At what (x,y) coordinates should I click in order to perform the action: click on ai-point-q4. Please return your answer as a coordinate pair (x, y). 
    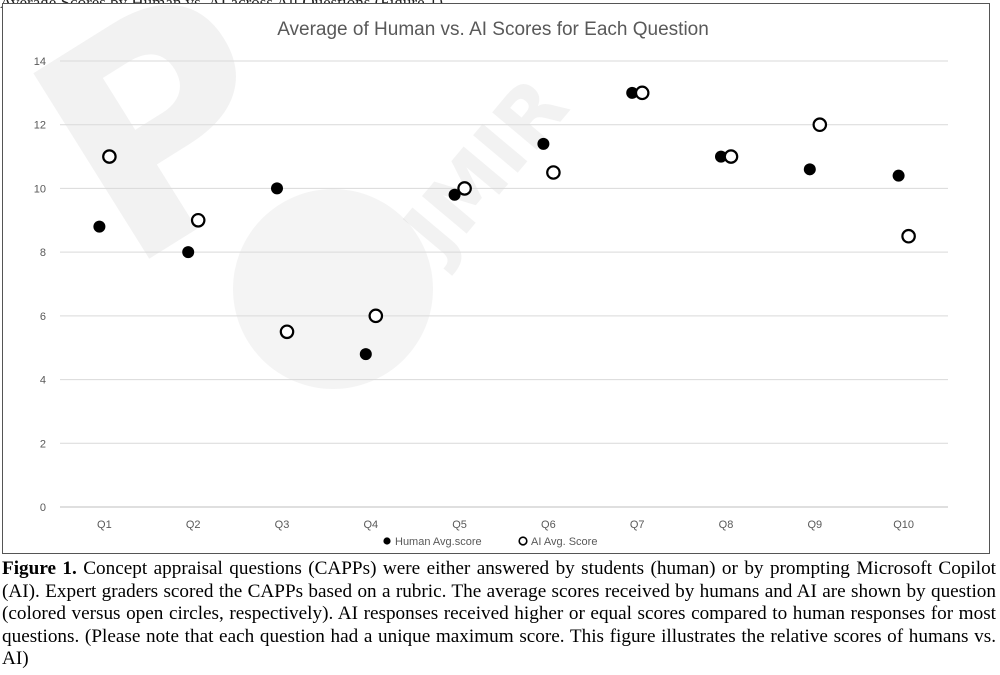
    Looking at the image, I should click on (376, 316).